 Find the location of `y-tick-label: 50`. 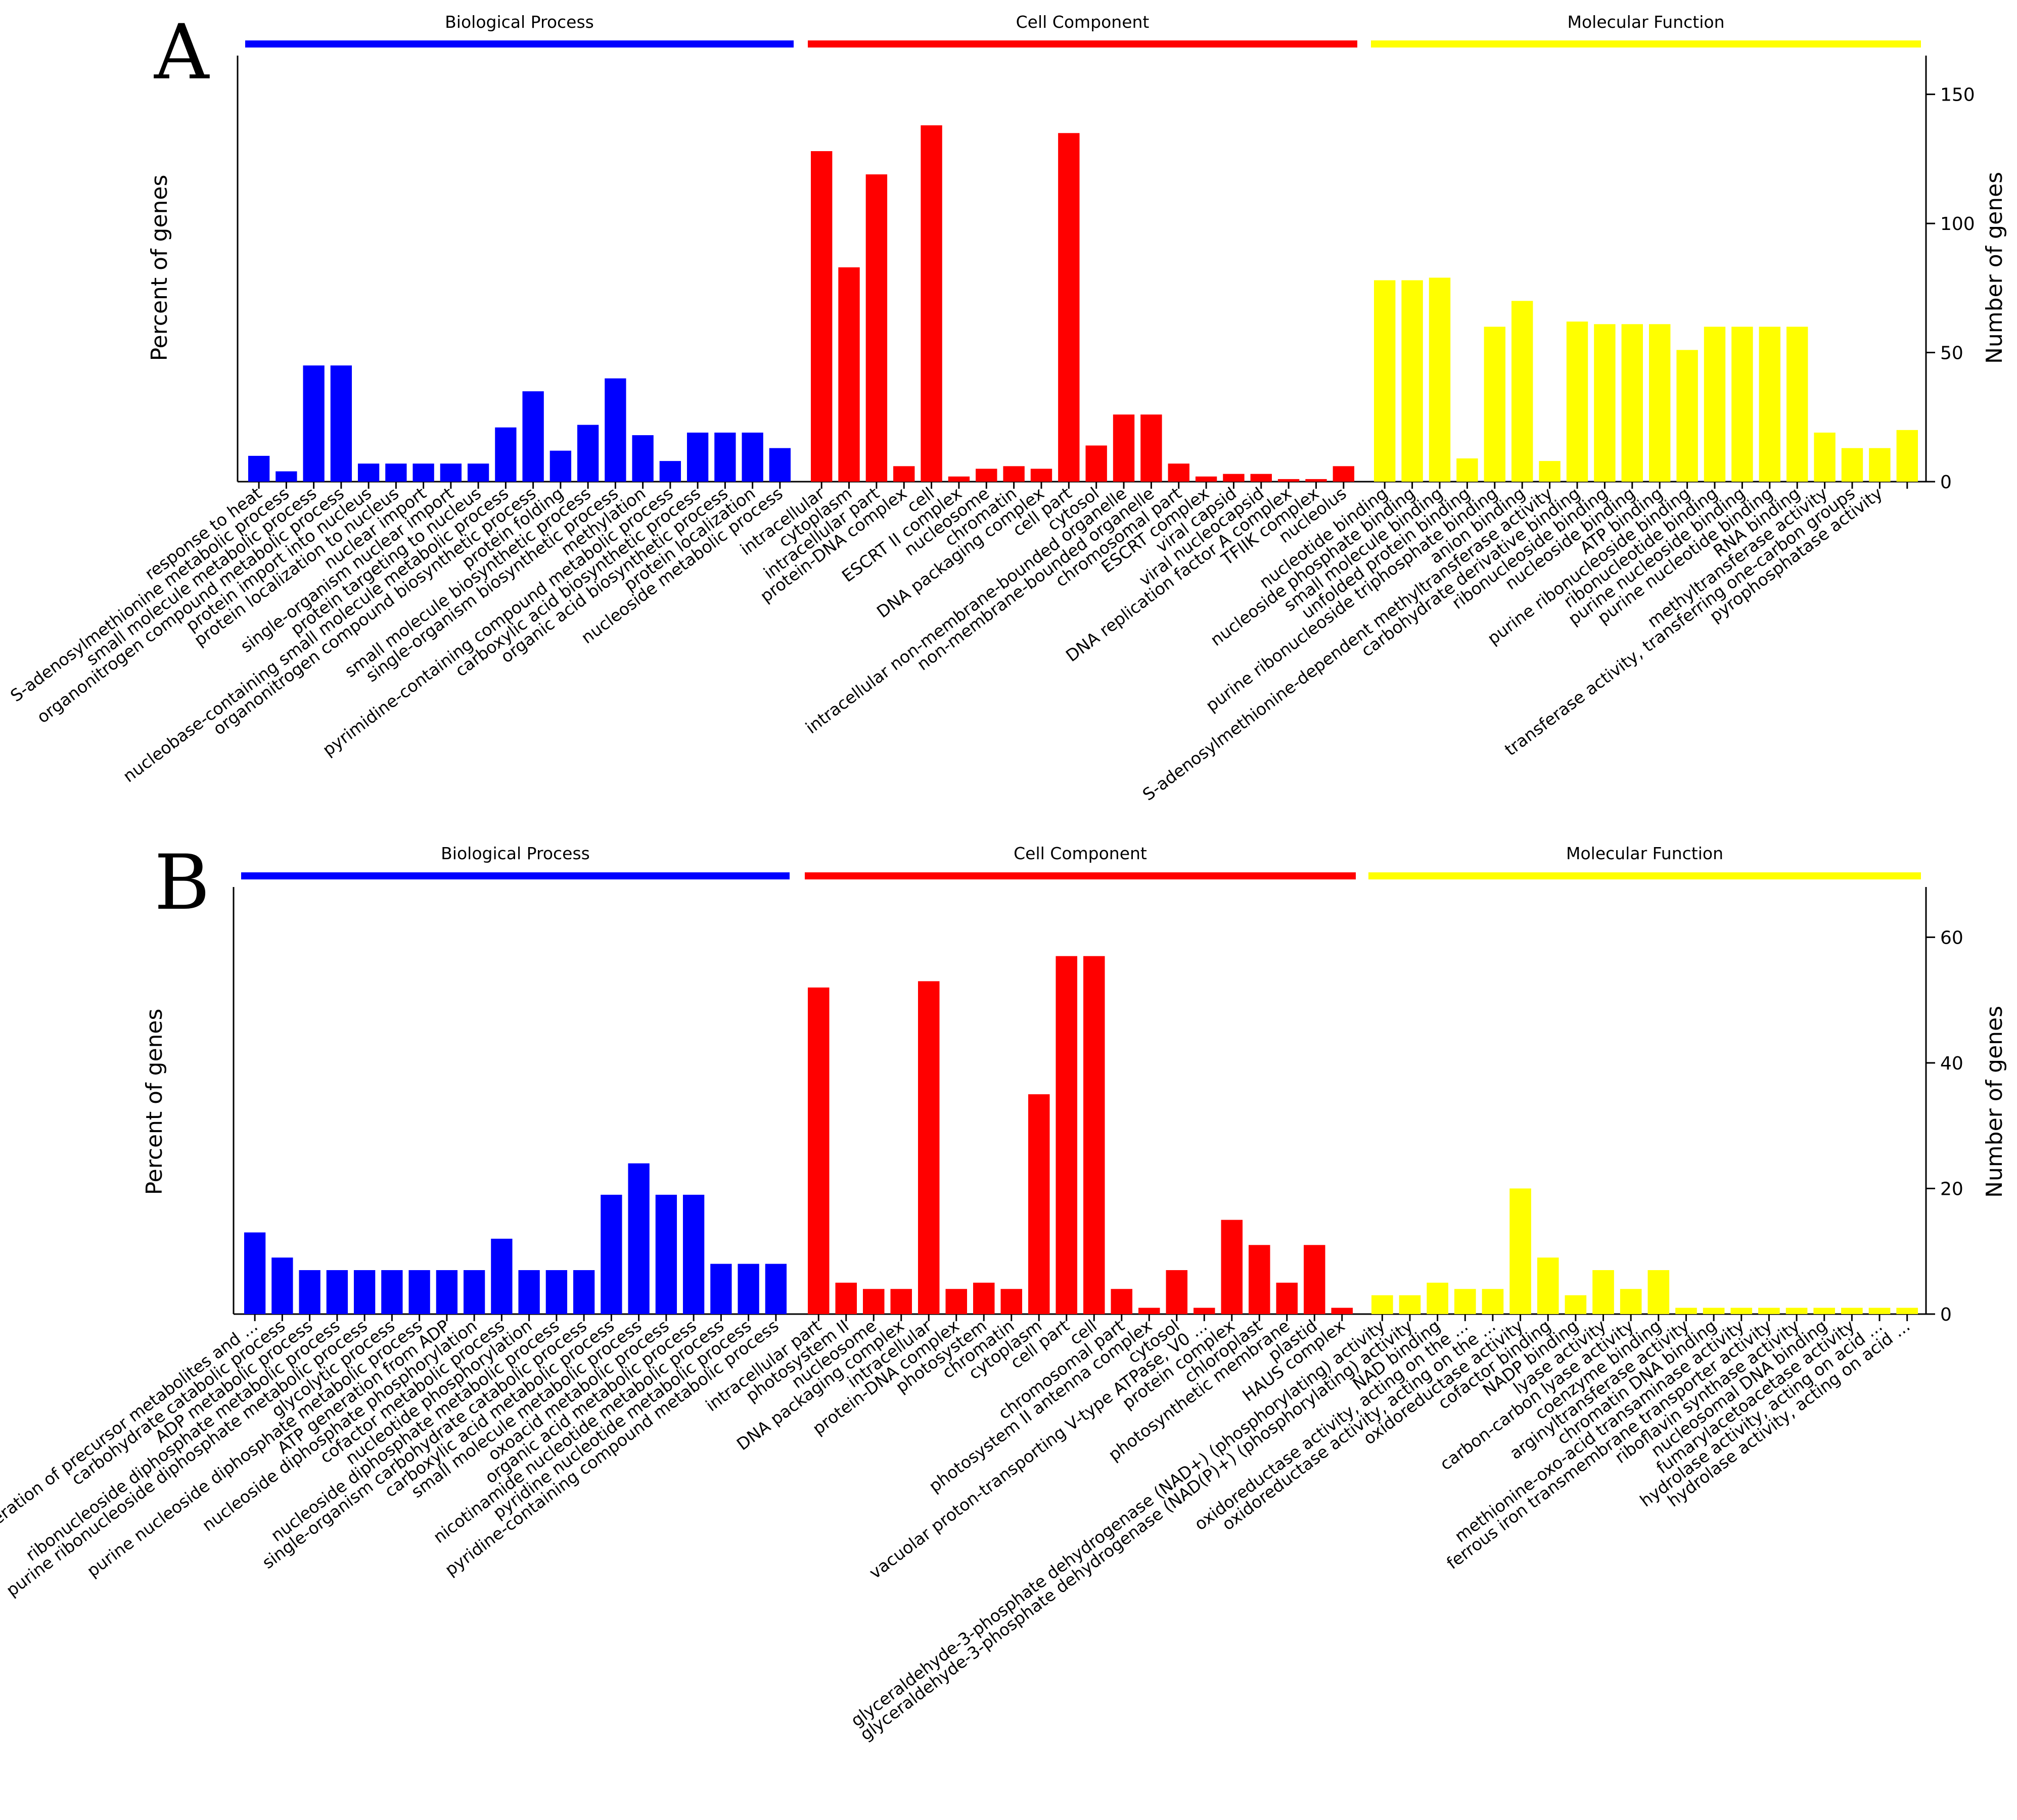

y-tick-label: 50 is located at coordinates (1952, 353).